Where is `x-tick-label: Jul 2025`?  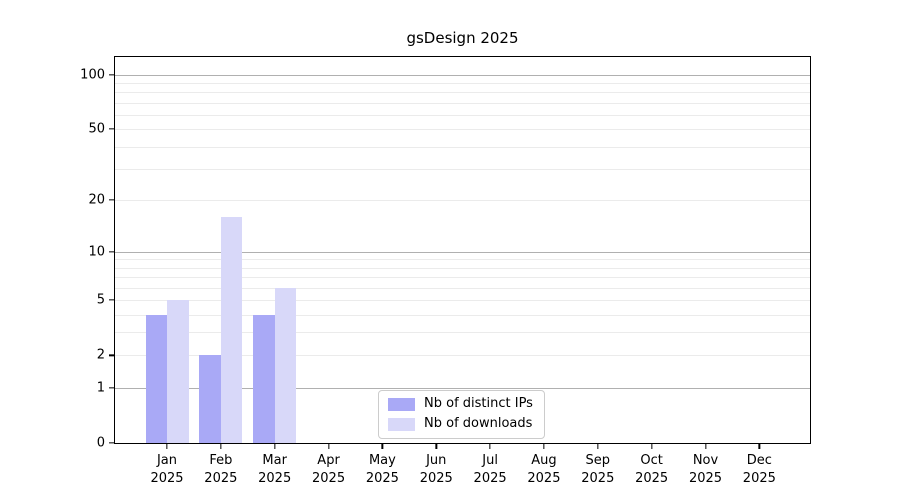 x-tick-label: Jul 2025 is located at coordinates (490, 469).